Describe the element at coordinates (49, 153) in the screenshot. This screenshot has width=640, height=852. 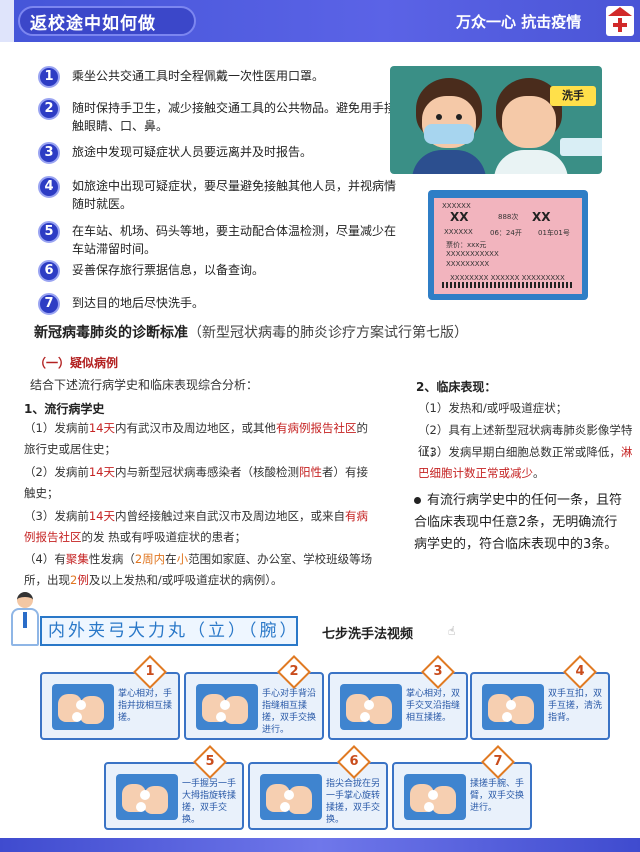
I see `tip-number: 3` at that location.